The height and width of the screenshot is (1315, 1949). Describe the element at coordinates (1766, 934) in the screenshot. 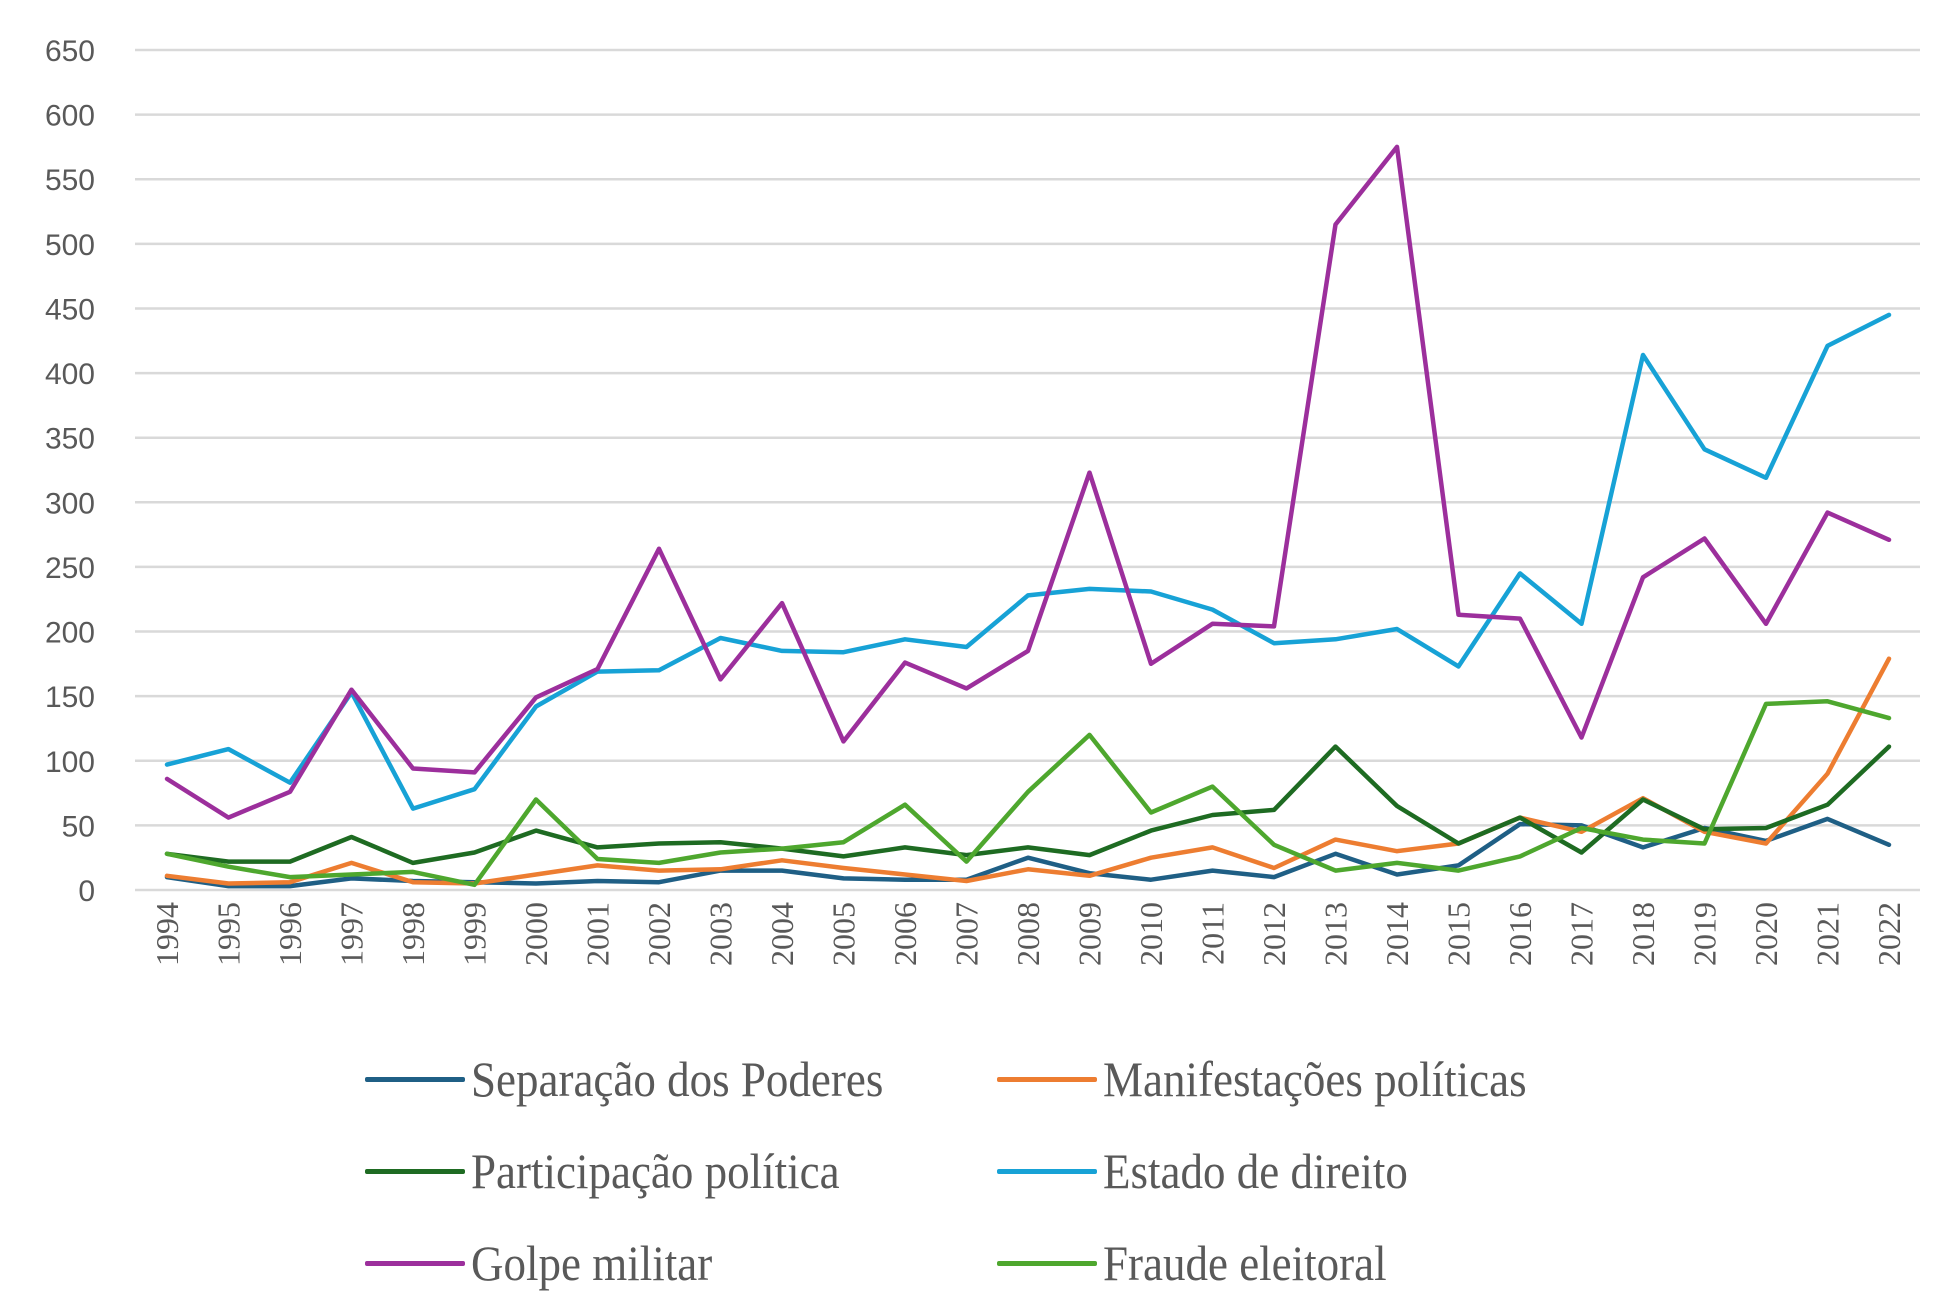

I see `x-tick-label: 2020` at that location.